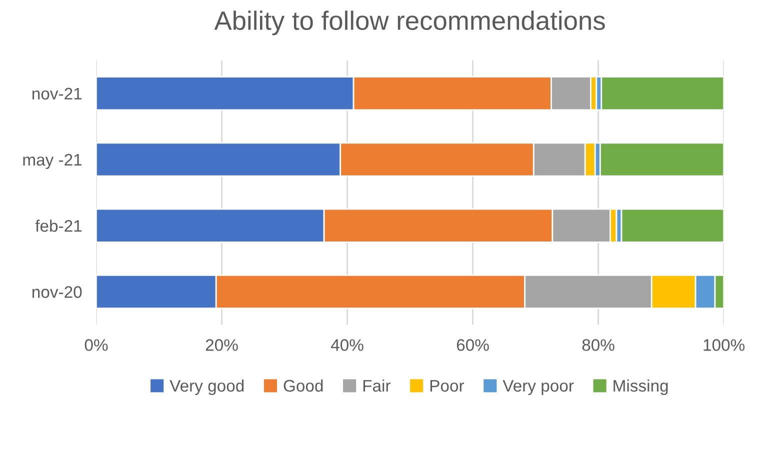 Image resolution: width=770 pixels, height=464 pixels. Describe the element at coordinates (409, 23) in the screenshot. I see `chart-title: Ability to follow recommendations` at that location.